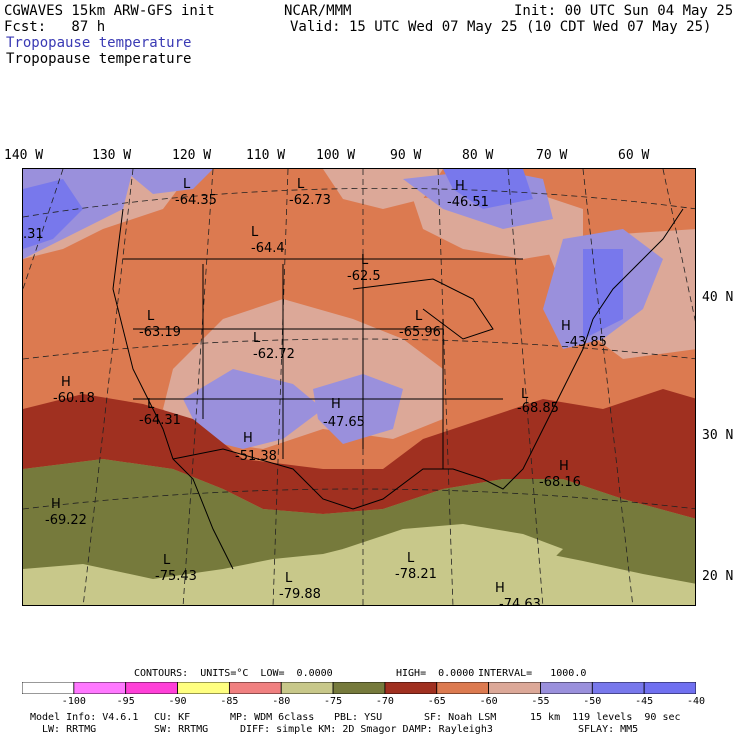  Describe the element at coordinates (310, 200) in the screenshot. I see `extremum-value: -62.73` at that location.